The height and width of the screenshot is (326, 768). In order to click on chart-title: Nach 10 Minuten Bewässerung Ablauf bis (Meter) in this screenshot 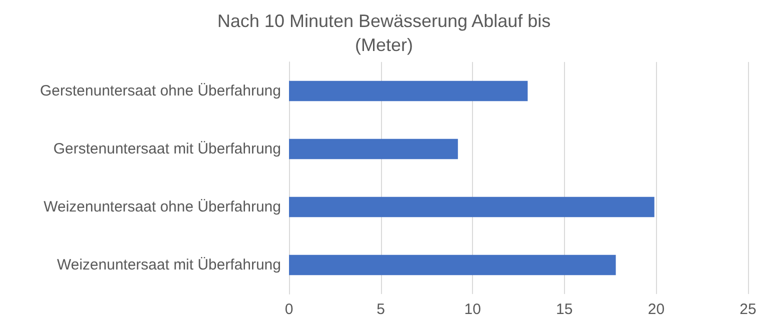, I will do `click(384, 33)`.